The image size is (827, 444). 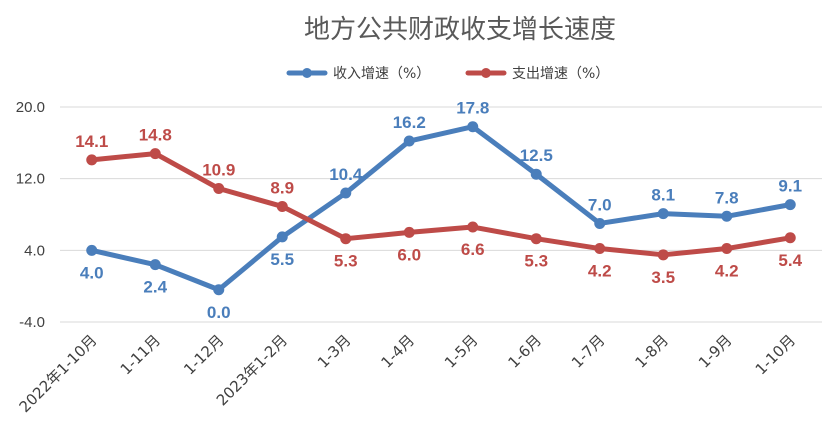 I want to click on data-label: 5.5, so click(x=282, y=259).